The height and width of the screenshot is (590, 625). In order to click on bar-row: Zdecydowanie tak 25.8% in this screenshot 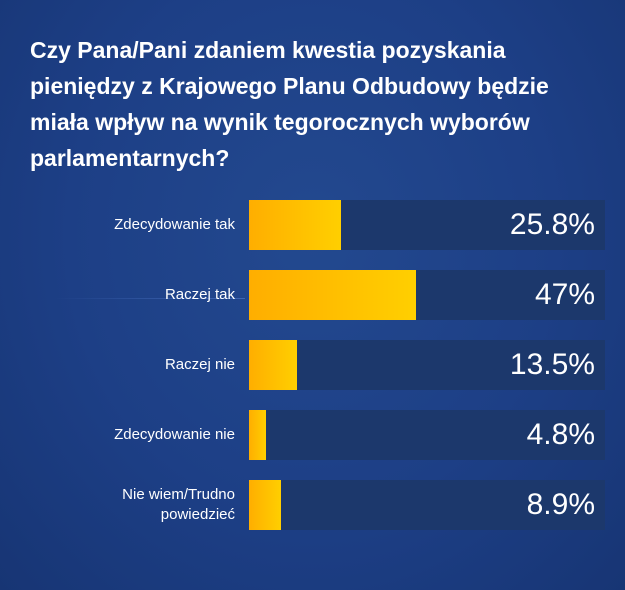, I will do `click(312, 225)`.